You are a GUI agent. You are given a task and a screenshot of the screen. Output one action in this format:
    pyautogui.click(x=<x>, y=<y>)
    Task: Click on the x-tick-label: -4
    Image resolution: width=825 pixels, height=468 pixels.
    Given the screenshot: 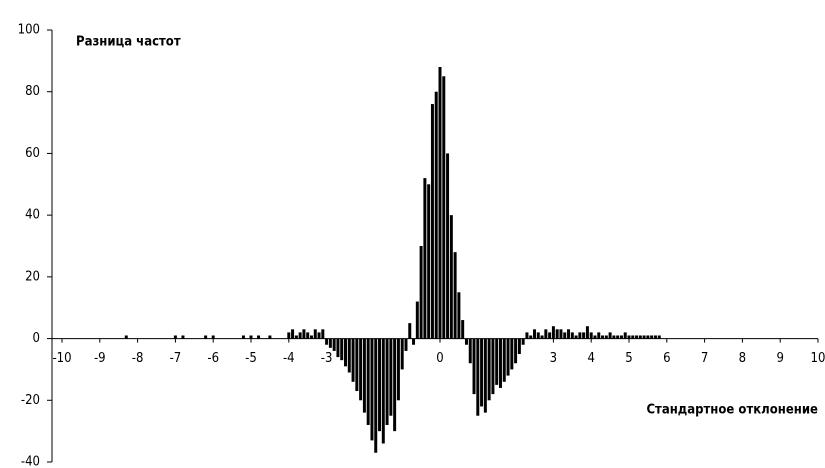 What is the action you would take?
    pyautogui.click(x=289, y=358)
    